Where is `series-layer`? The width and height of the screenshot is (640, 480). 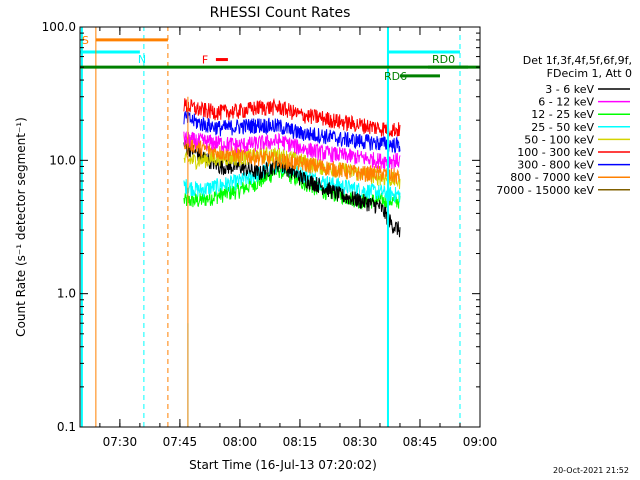 series-layer is located at coordinates (292, 167).